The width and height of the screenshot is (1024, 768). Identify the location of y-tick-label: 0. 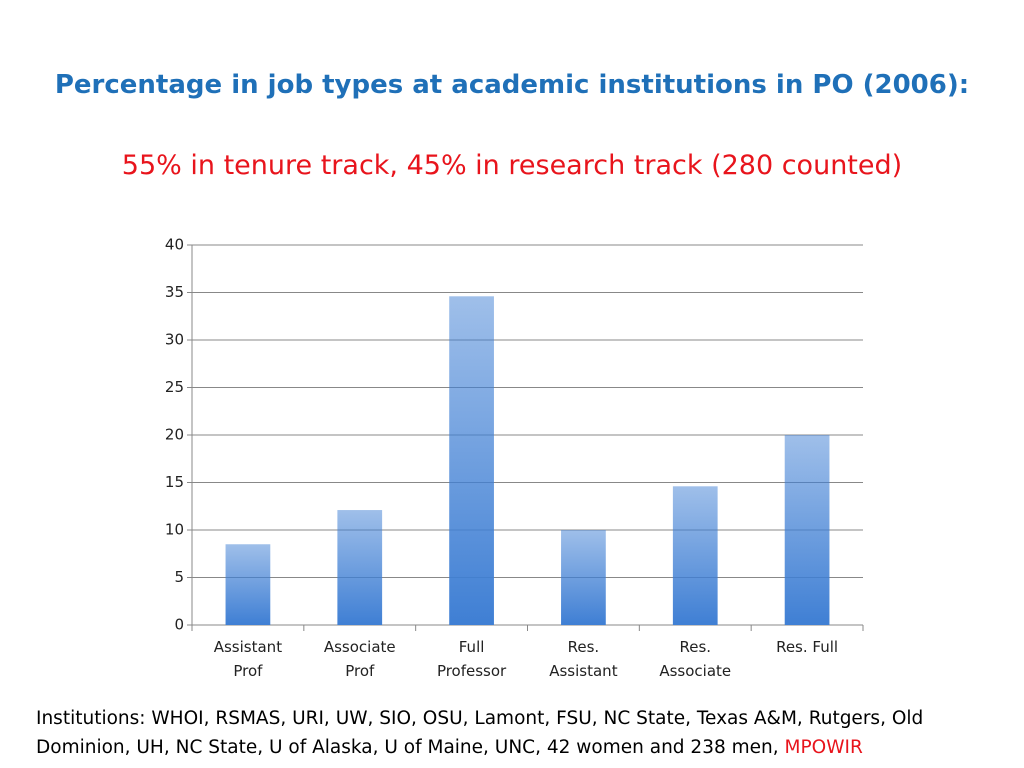
(179, 625).